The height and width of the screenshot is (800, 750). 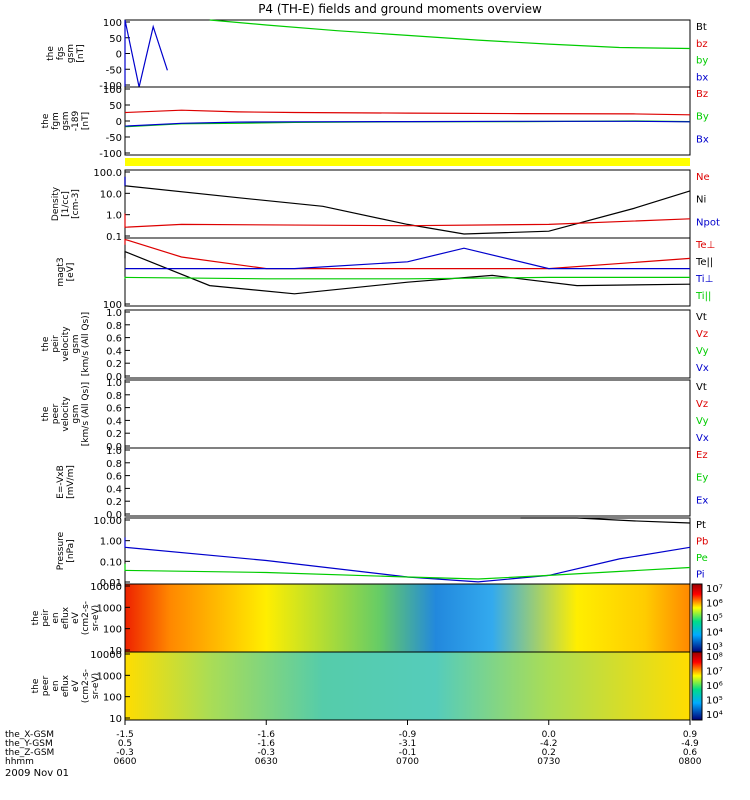 What do you see at coordinates (702, 500) in the screenshot?
I see `legend-entry: Ex` at bounding box center [702, 500].